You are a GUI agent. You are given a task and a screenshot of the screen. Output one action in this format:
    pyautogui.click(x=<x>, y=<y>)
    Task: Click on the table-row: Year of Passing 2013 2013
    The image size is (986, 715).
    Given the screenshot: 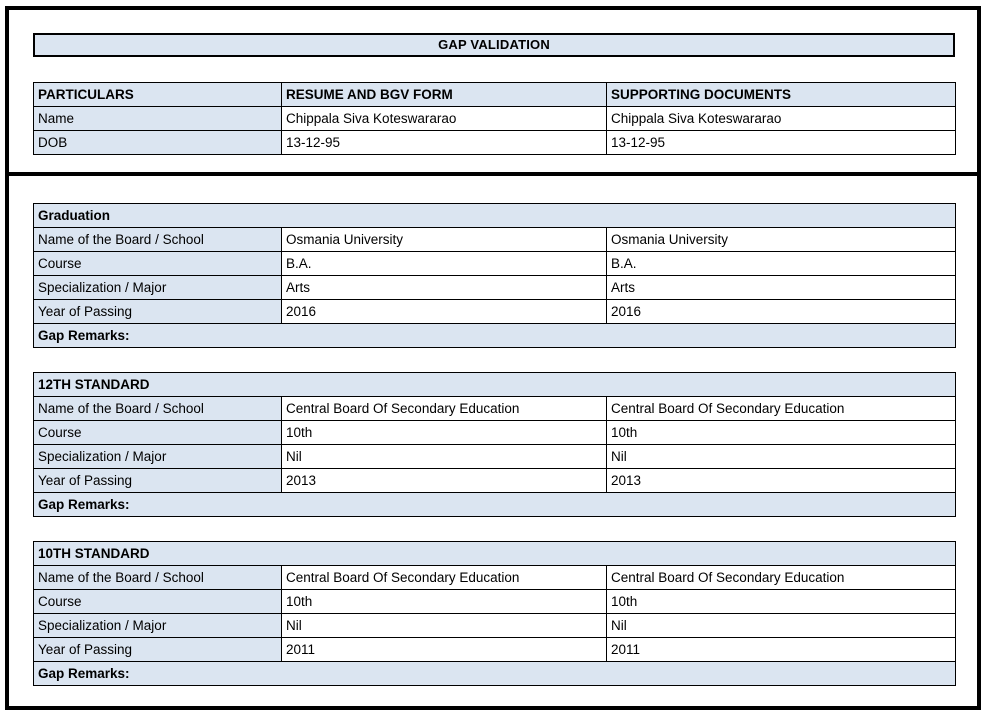 What is the action you would take?
    pyautogui.click(x=494, y=480)
    